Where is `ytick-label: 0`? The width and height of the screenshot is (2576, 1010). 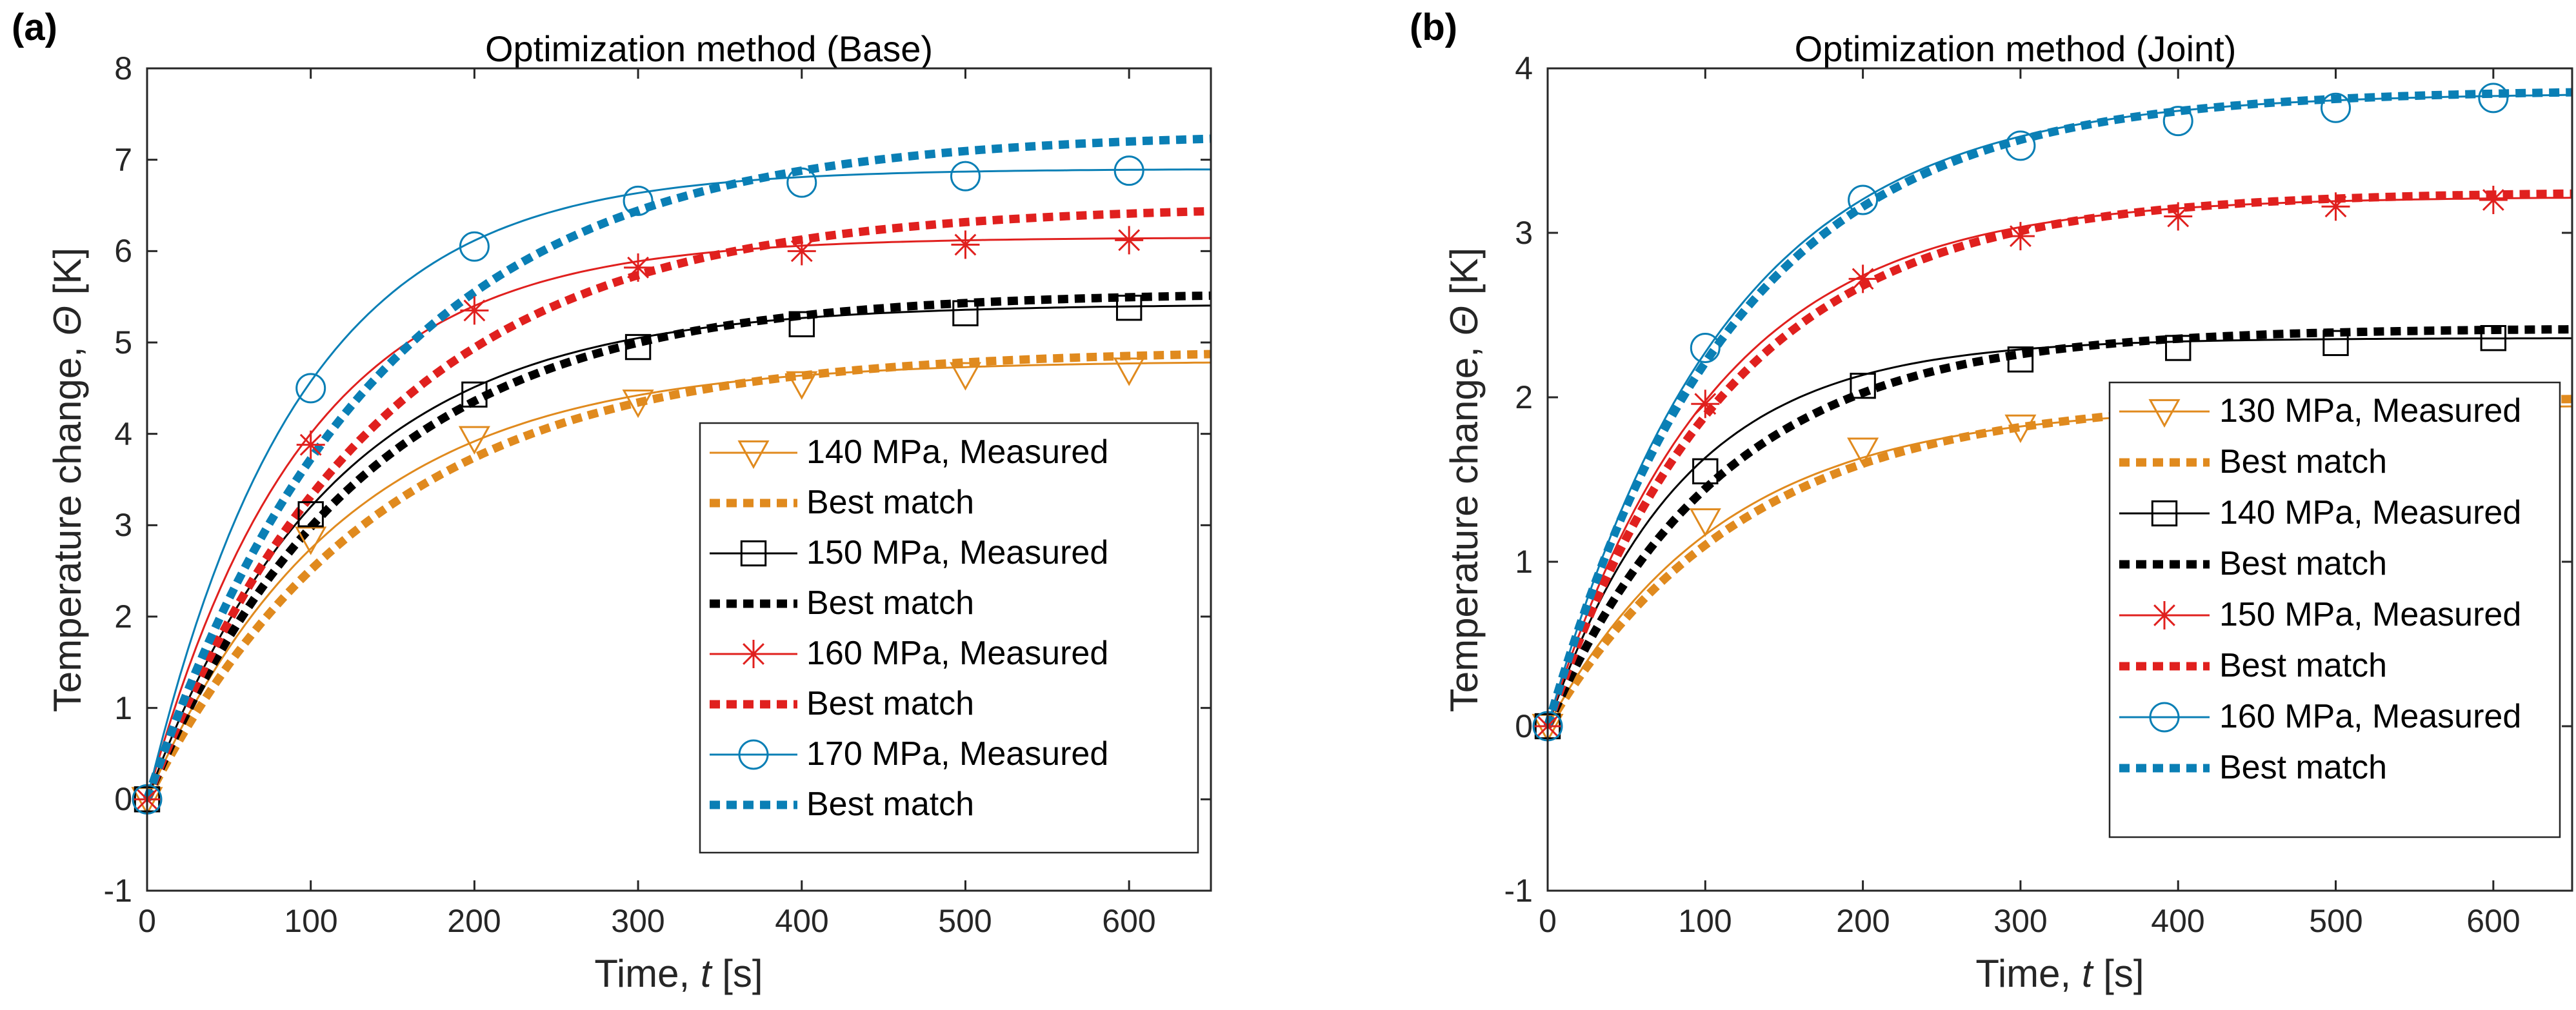
ytick-label: 0 is located at coordinates (123, 799).